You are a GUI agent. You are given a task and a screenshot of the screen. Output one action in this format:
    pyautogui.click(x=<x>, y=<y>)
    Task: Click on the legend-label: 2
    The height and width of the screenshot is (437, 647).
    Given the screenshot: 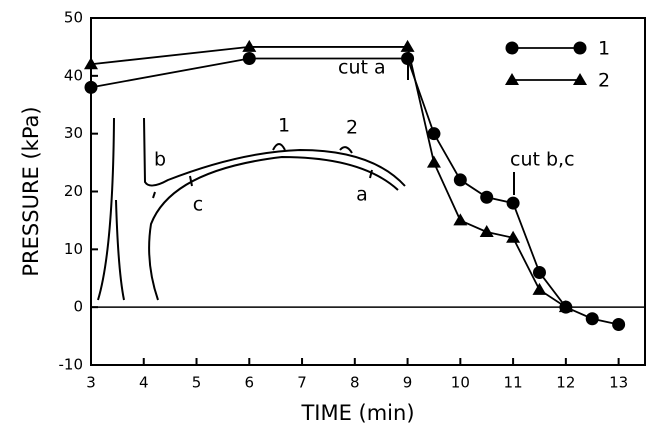 What is the action you would take?
    pyautogui.click(x=604, y=81)
    